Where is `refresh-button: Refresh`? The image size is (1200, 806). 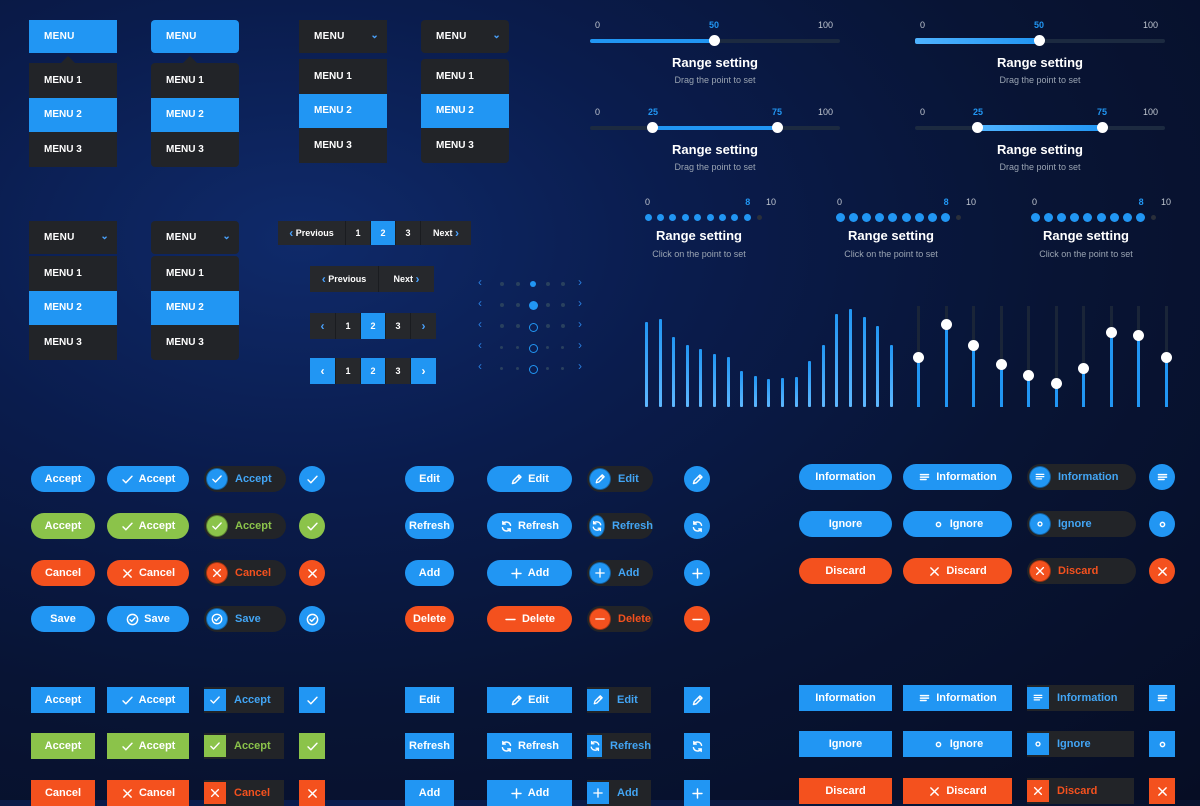 refresh-button: Refresh is located at coordinates (429, 526).